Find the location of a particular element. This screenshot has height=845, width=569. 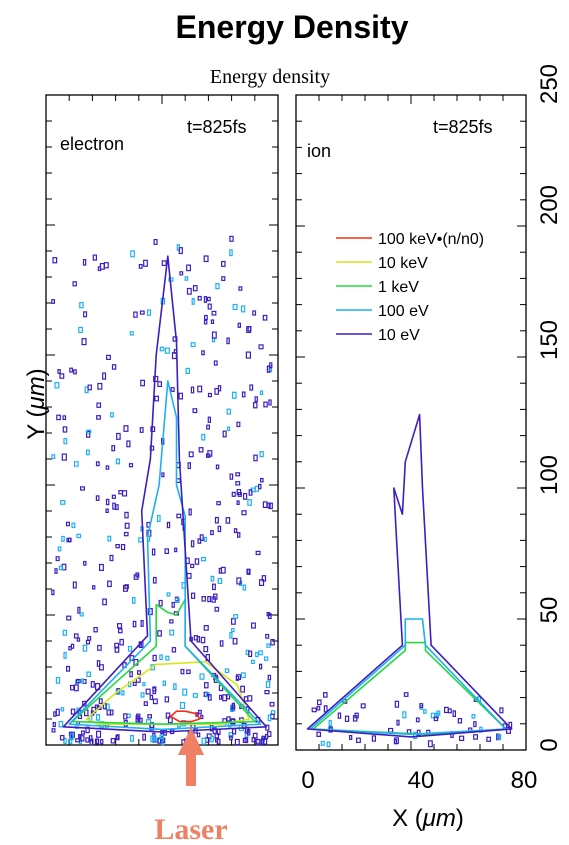

x-tick-label: 80 is located at coordinates (524, 780).